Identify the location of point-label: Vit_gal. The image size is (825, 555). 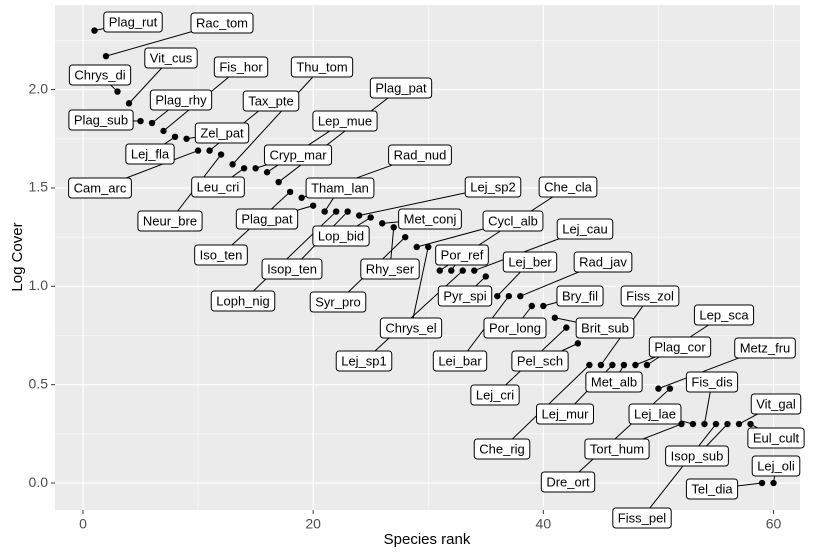
(776, 403).